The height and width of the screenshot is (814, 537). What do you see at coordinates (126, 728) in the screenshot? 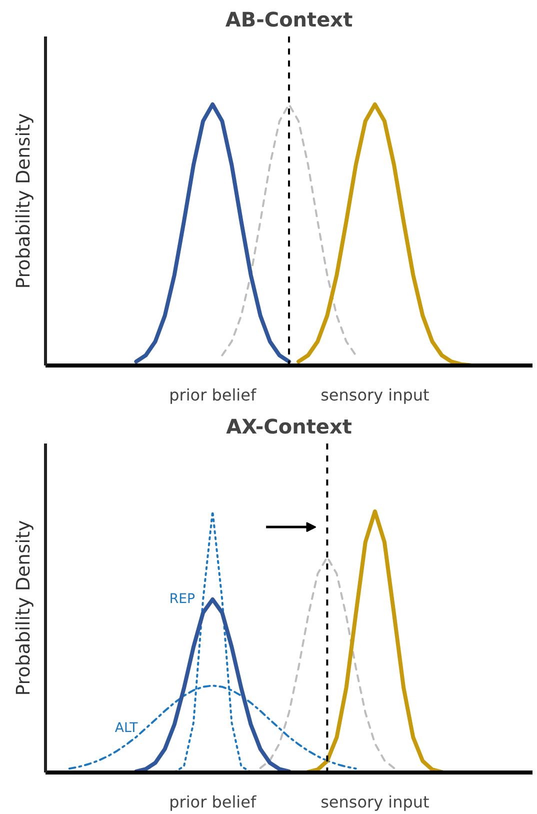
I see `series-label: ALT` at bounding box center [126, 728].